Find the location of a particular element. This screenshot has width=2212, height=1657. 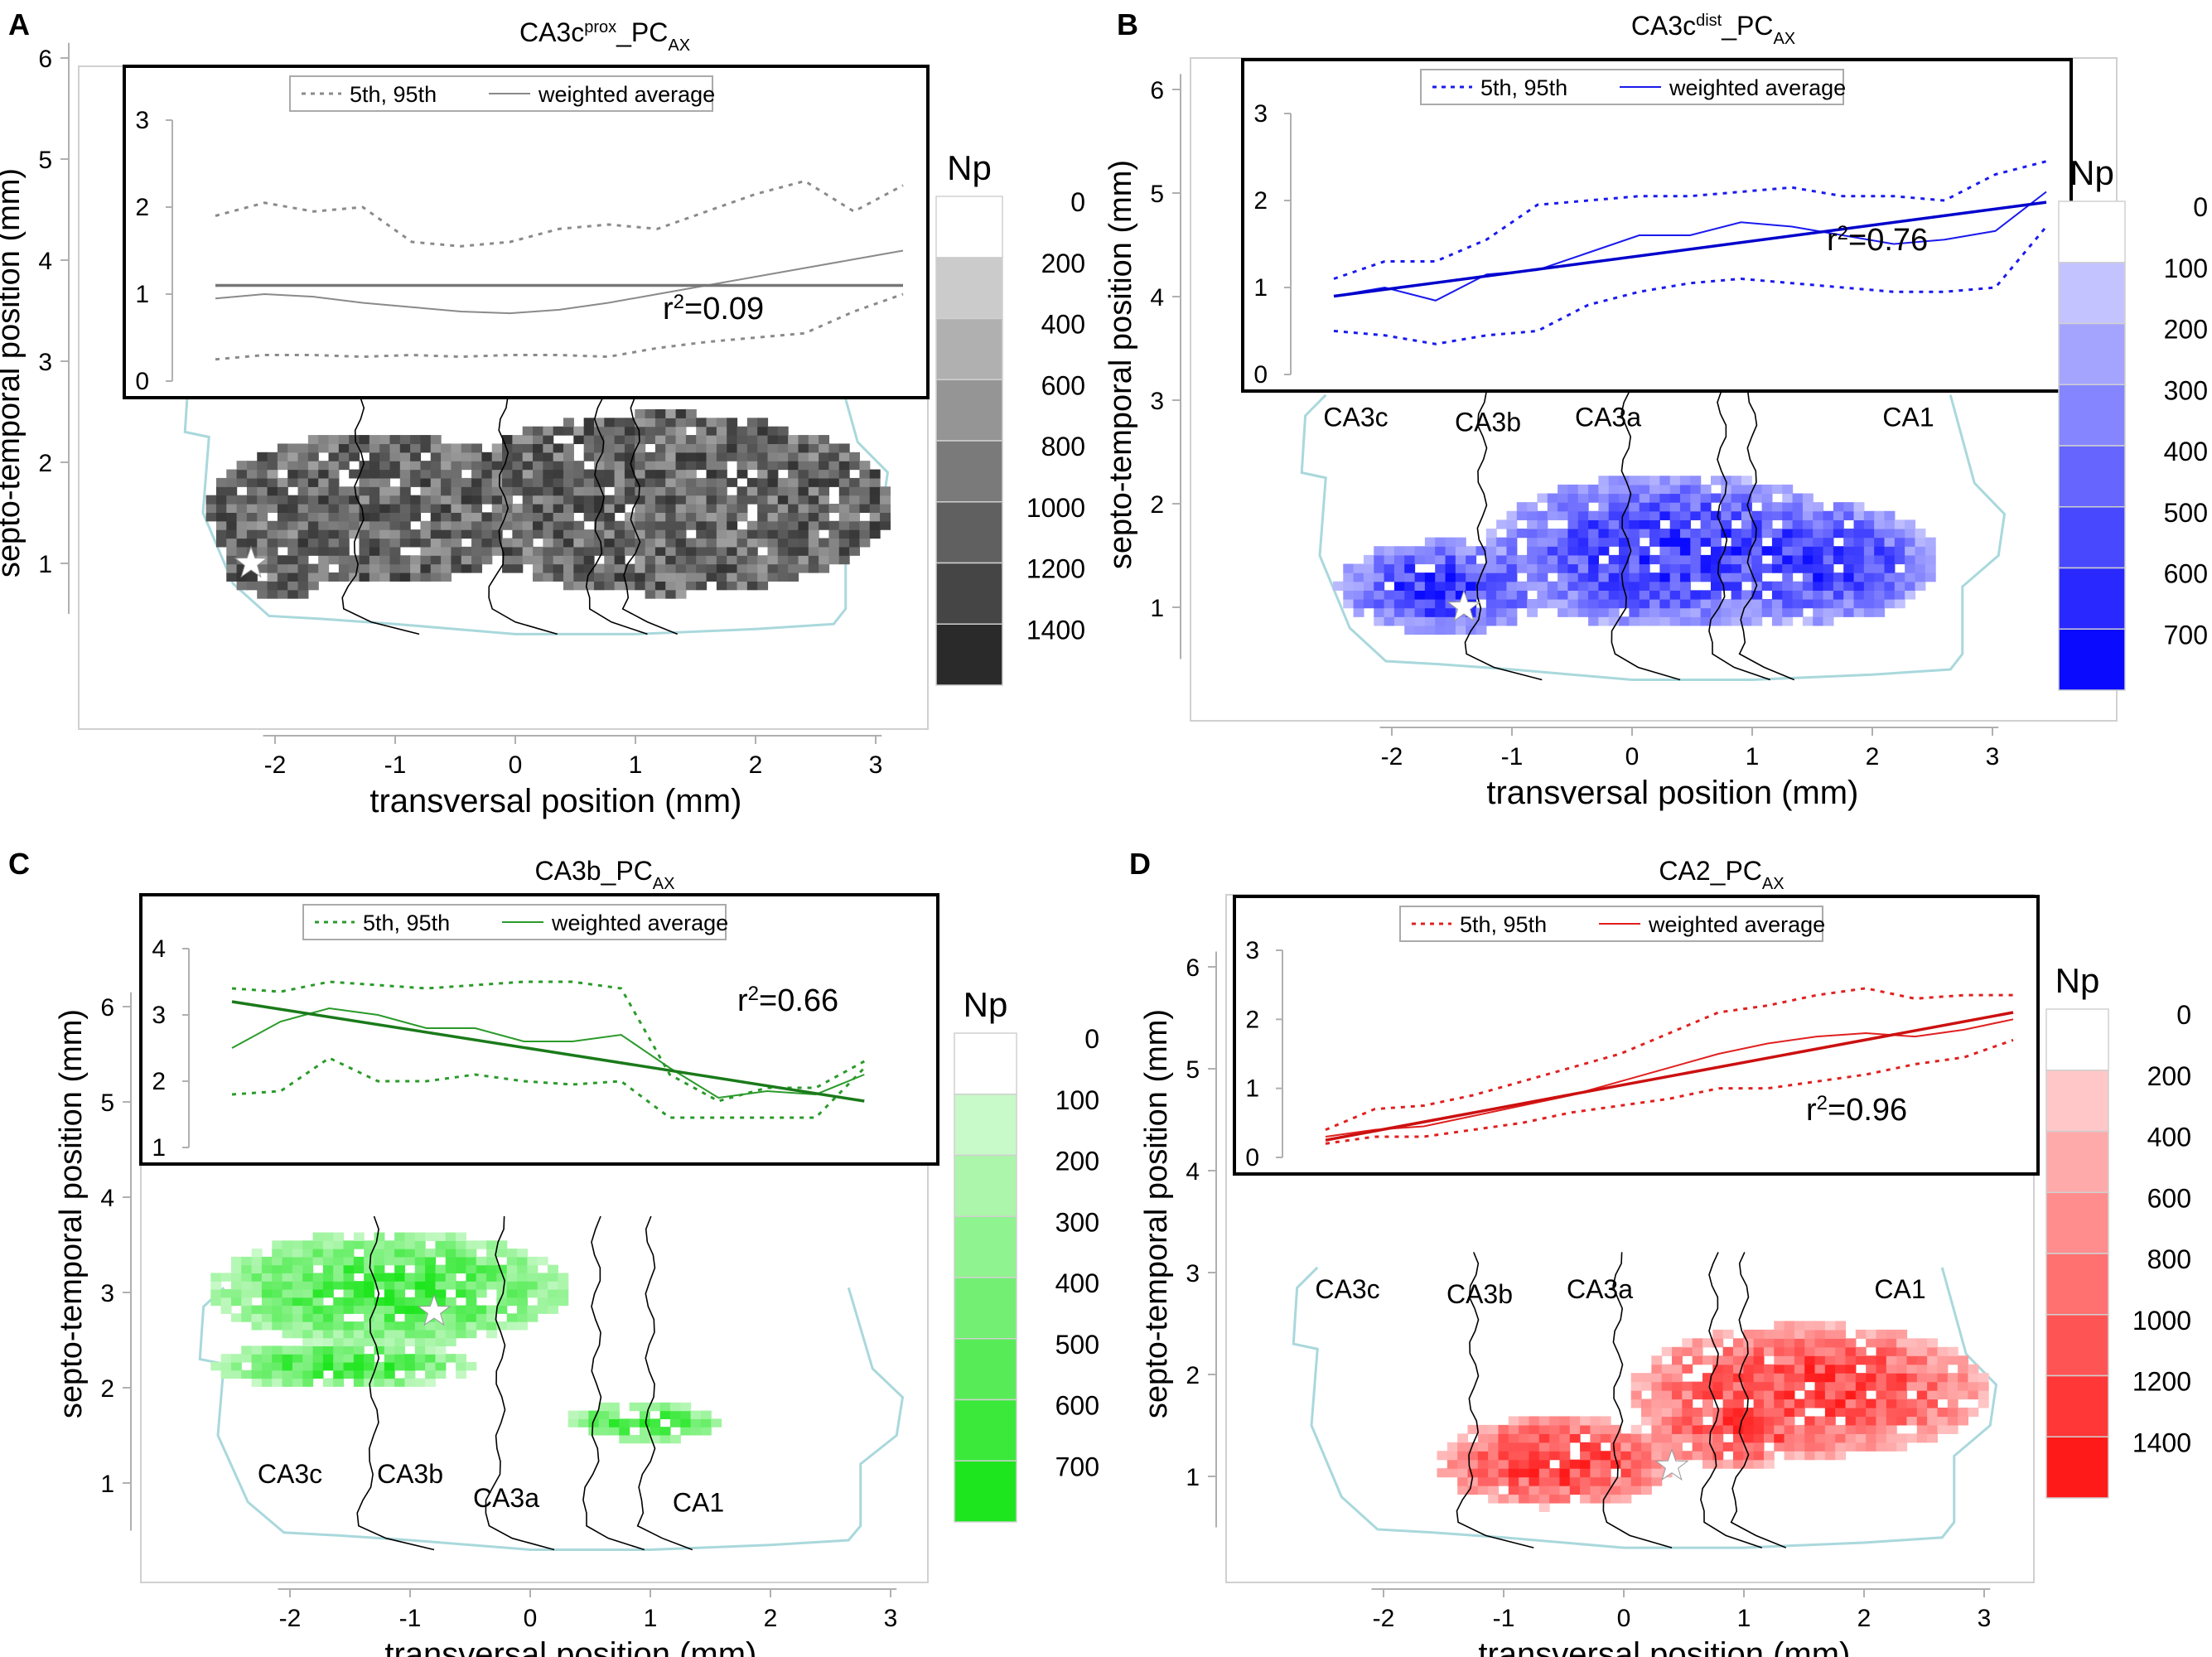

colorbar-level-label: 1400 is located at coordinates (2161, 1442).